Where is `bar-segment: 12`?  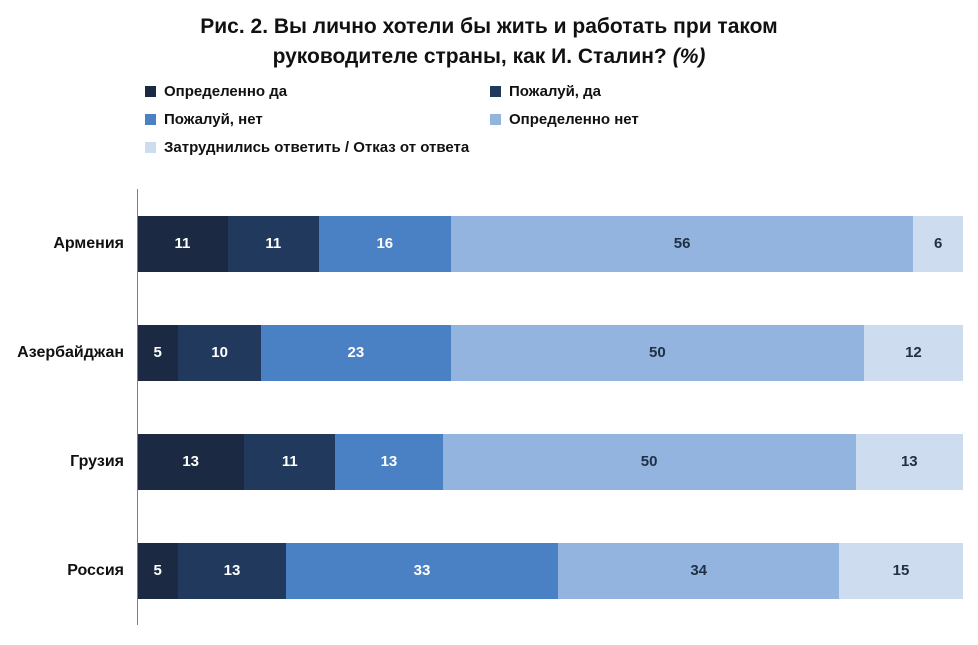 bar-segment: 12 is located at coordinates (913, 352).